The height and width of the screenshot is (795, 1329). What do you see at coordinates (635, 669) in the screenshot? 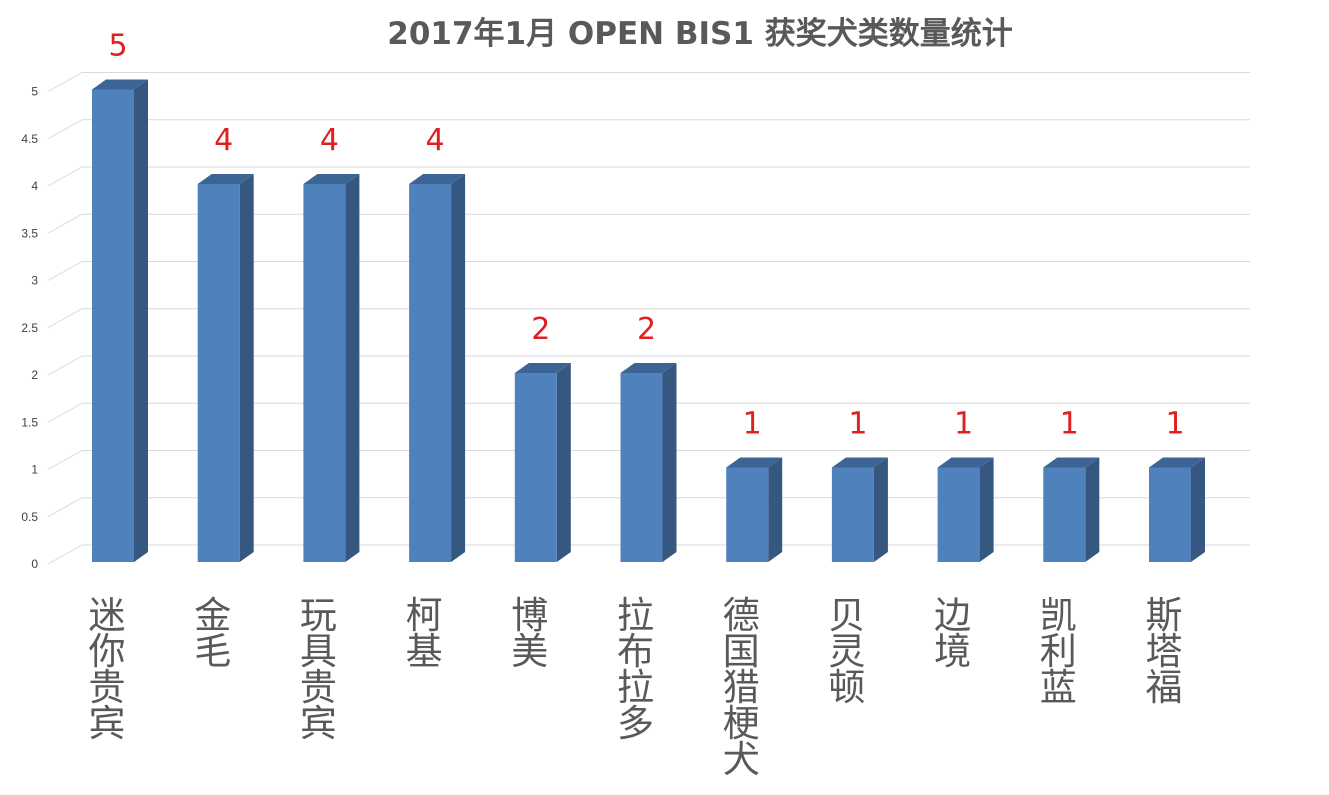
I see `category-label: 拉布拉多` at bounding box center [635, 669].